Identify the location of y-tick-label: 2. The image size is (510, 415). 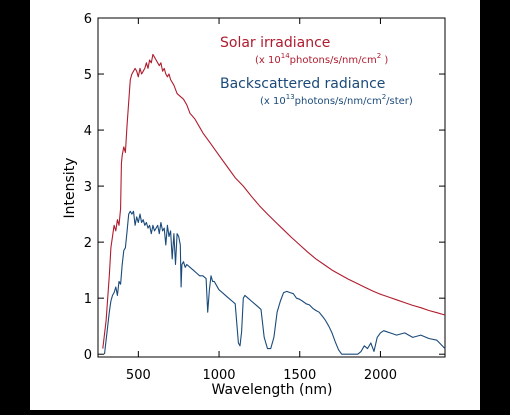
(88, 243).